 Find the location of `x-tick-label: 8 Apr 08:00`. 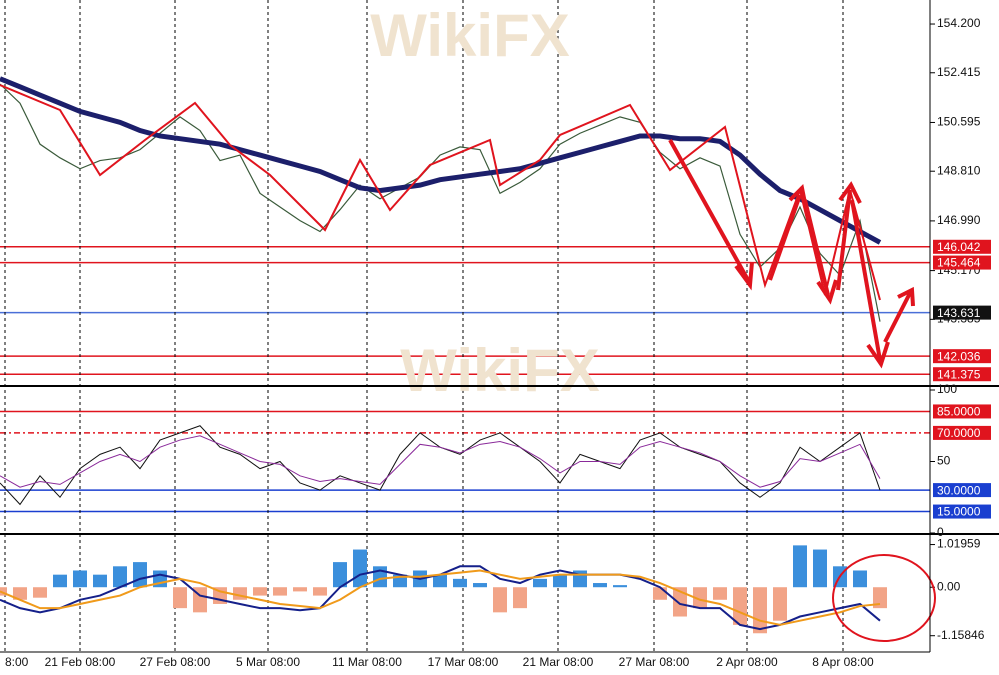

x-tick-label: 8 Apr 08:00 is located at coordinates (843, 662).